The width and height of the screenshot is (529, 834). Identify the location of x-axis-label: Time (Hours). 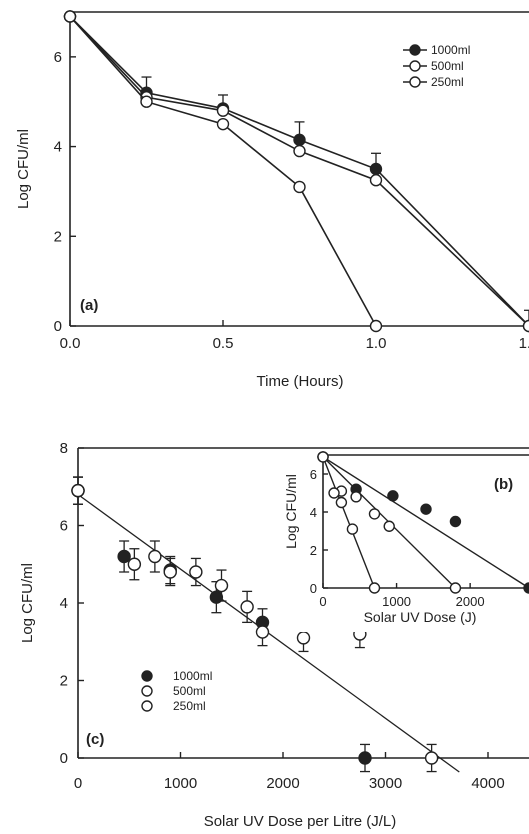
(300, 381).